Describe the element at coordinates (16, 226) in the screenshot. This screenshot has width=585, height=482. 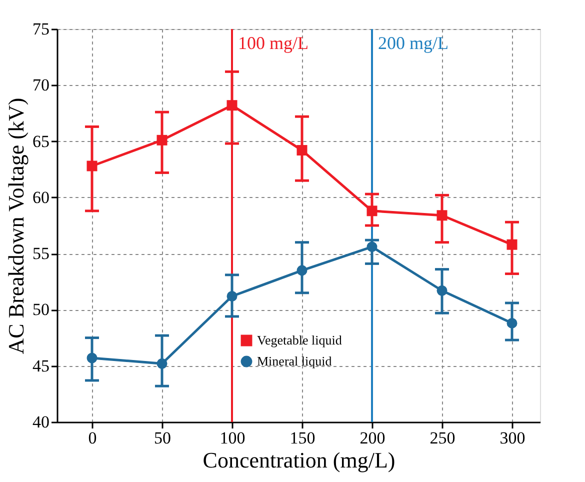
I see `y-axis-title: AC Breakdown Voltage (kV)` at that location.